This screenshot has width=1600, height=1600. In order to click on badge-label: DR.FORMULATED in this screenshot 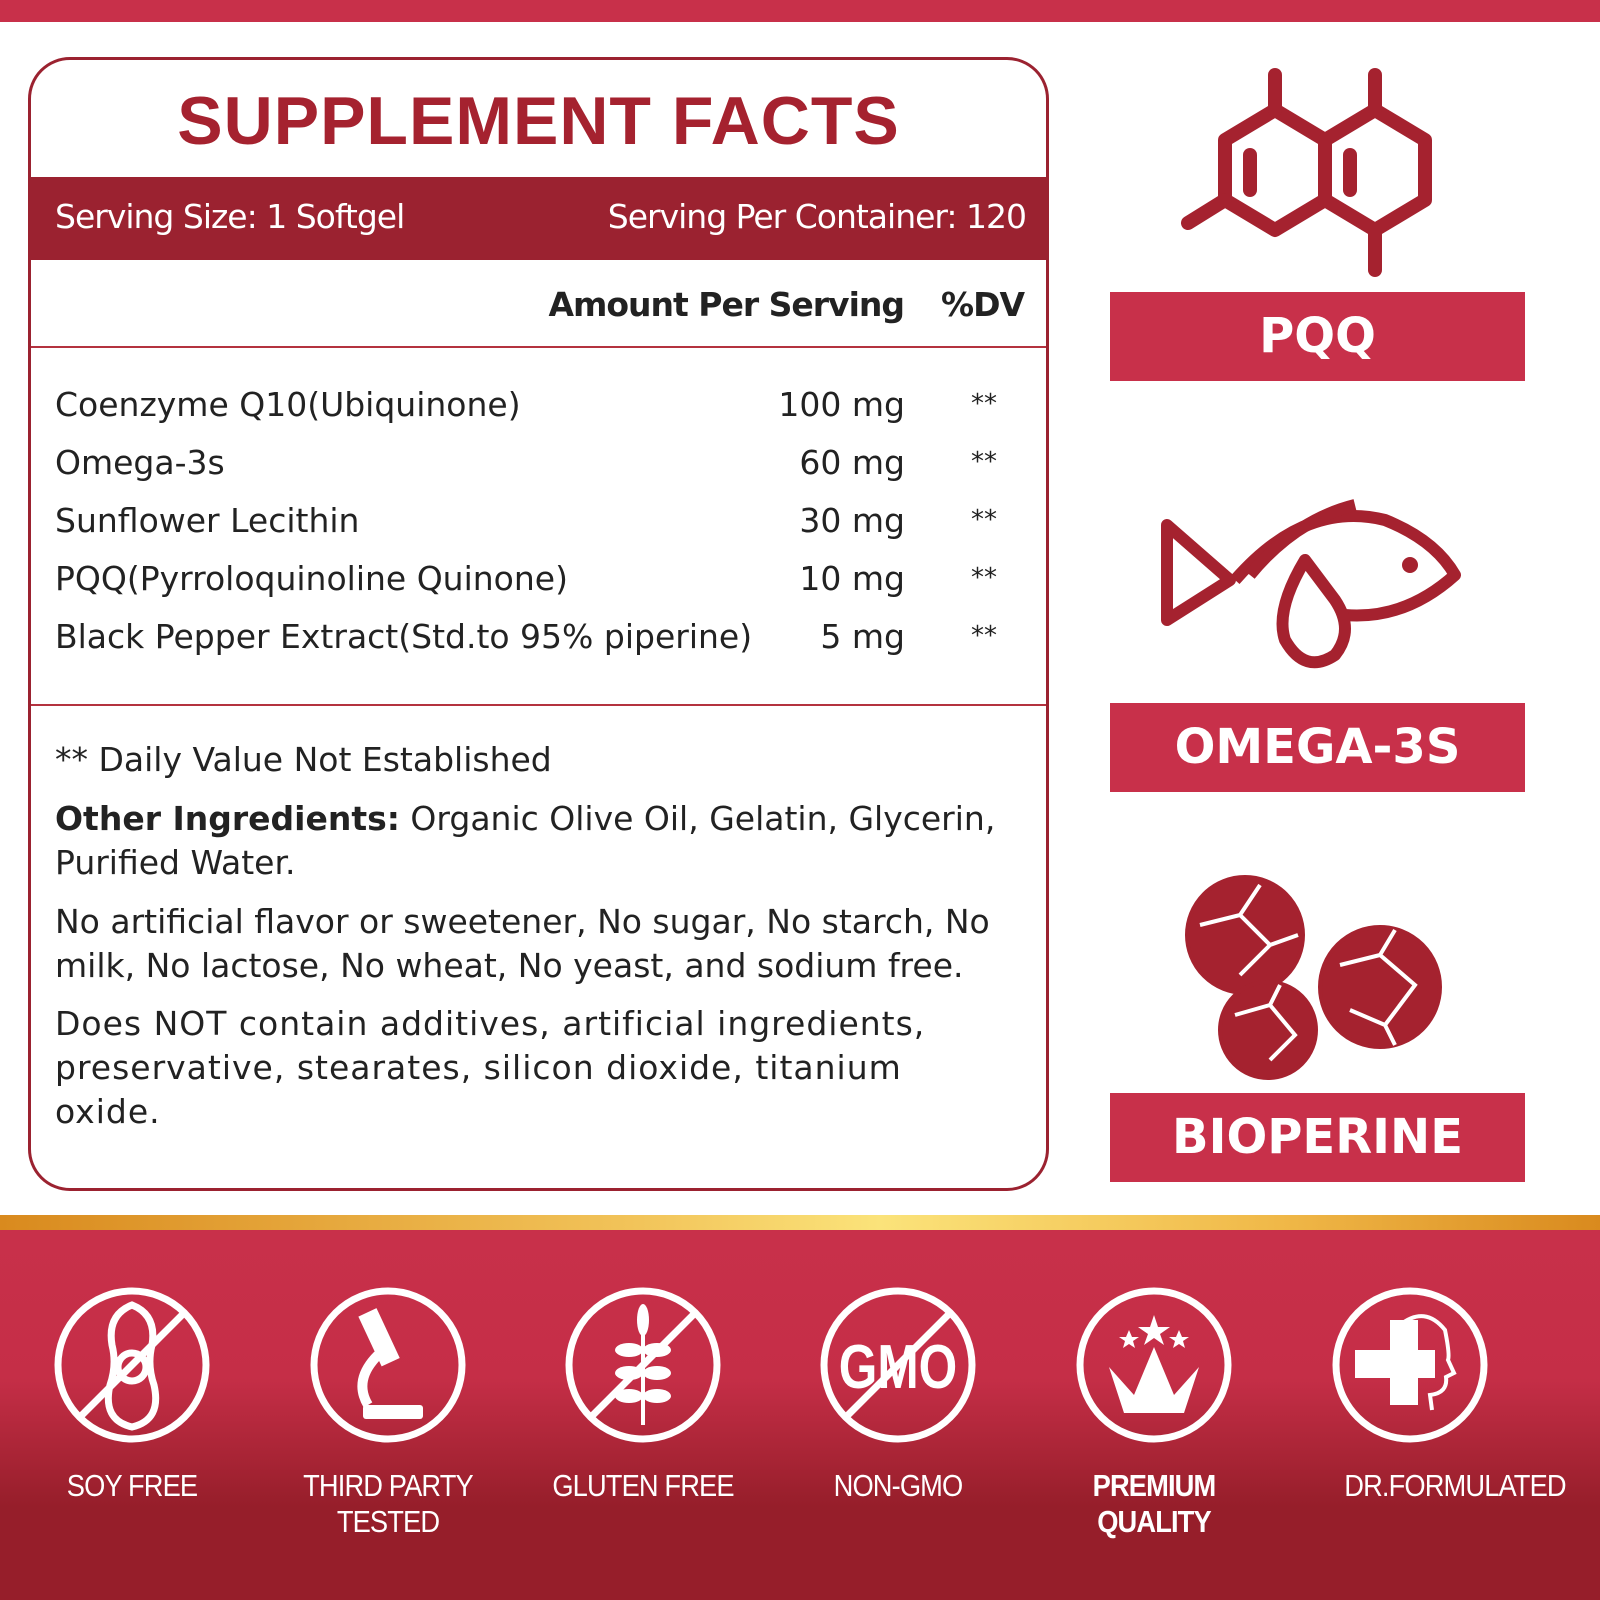, I will do `click(1455, 1485)`.